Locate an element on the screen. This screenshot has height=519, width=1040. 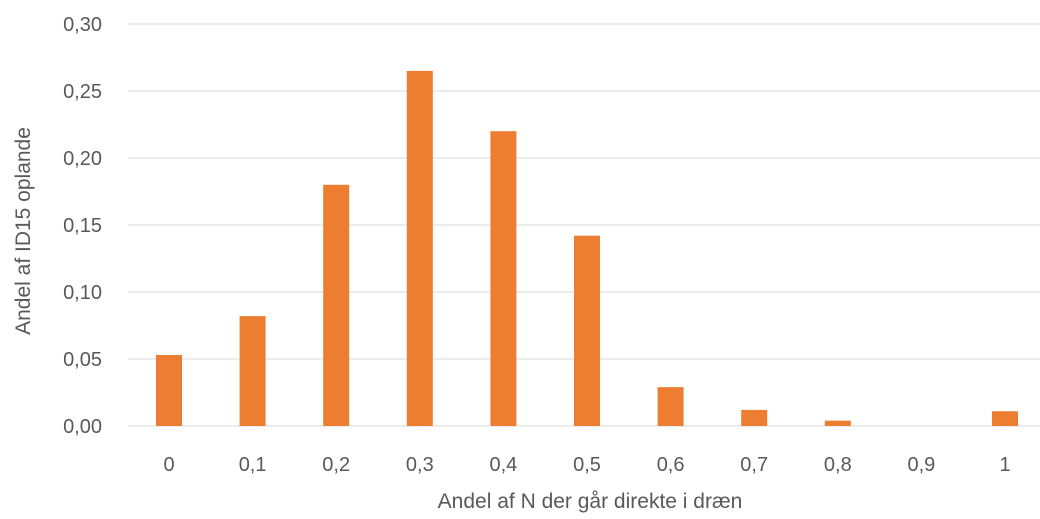
x-tick-label: 0 is located at coordinates (168, 465).